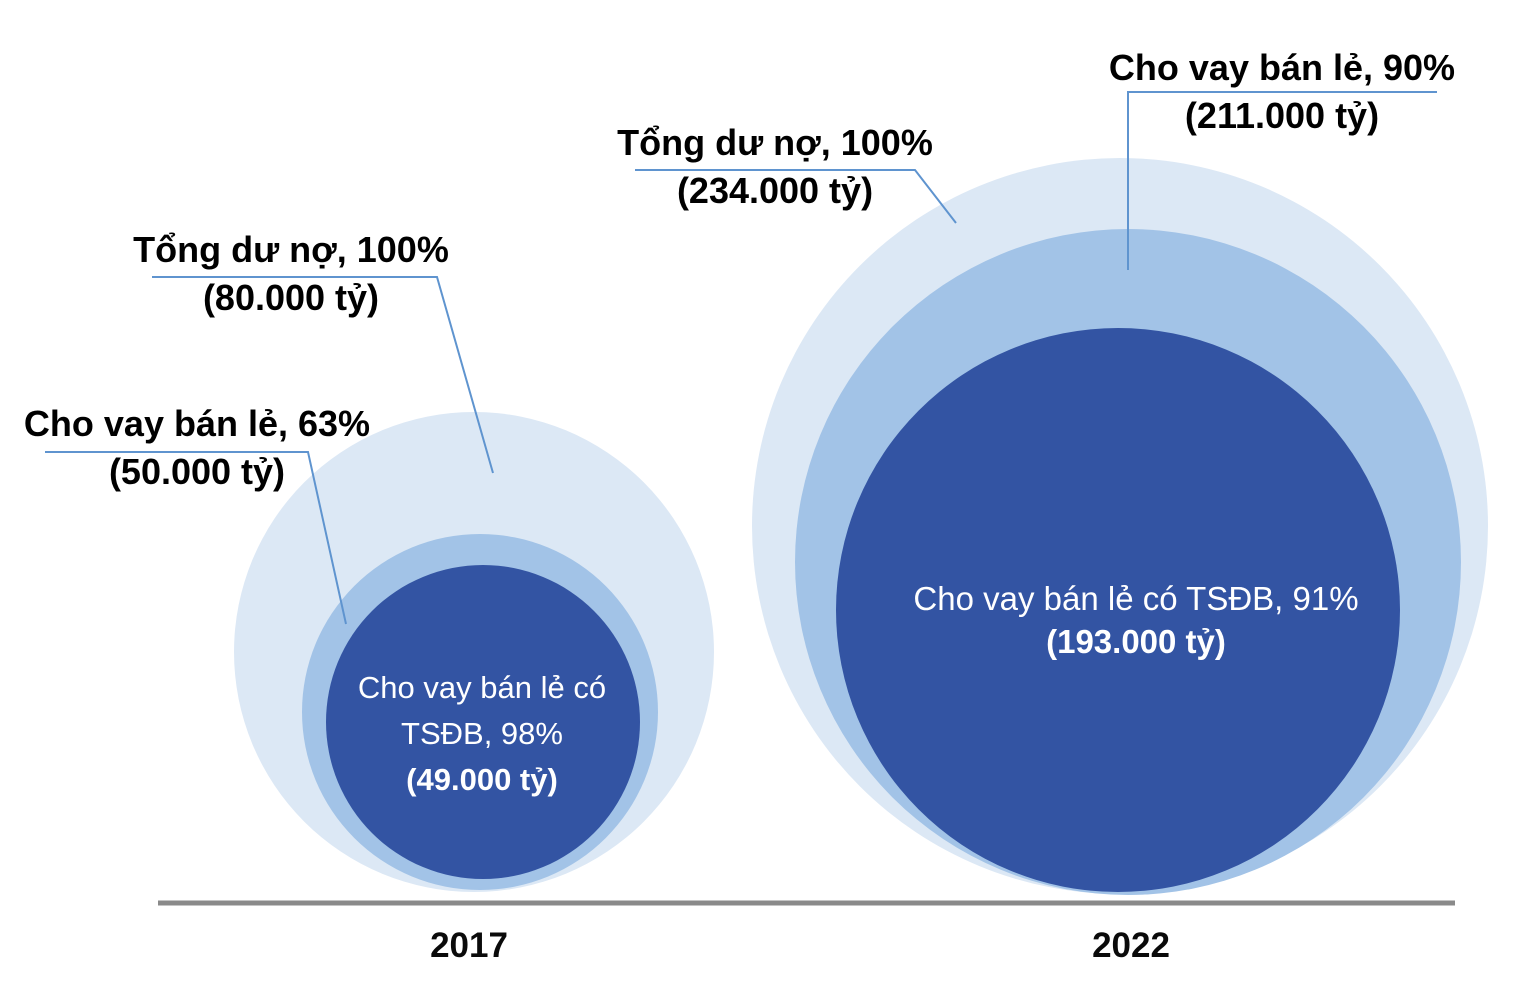 The image size is (1528, 1004). Describe the element at coordinates (1282, 180) in the screenshot. I see `leader-line-2022-retail` at that location.